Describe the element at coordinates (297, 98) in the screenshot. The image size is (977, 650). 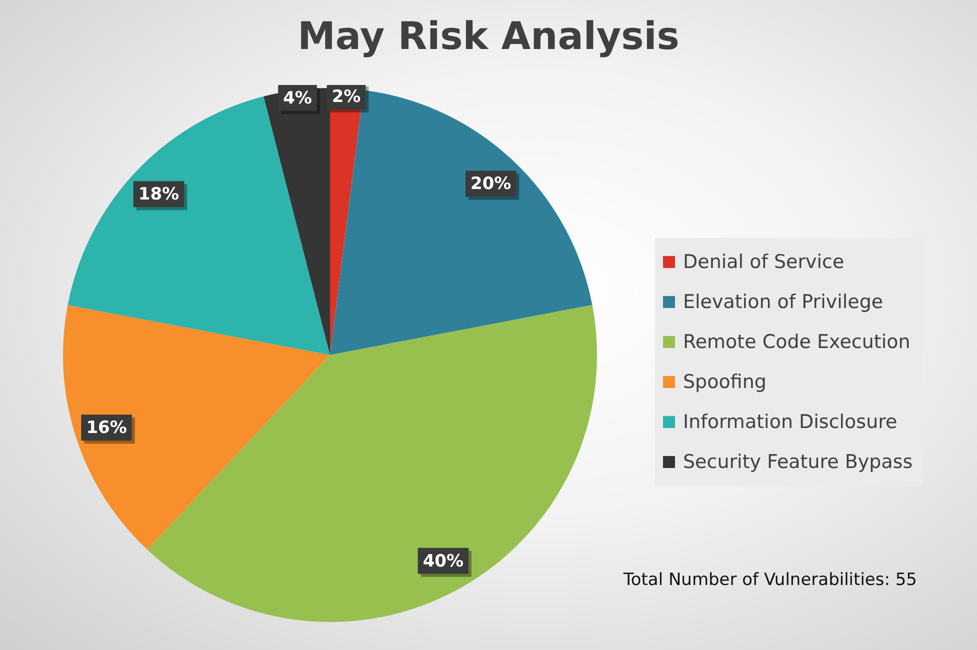
I see `data-label: 4%` at that location.